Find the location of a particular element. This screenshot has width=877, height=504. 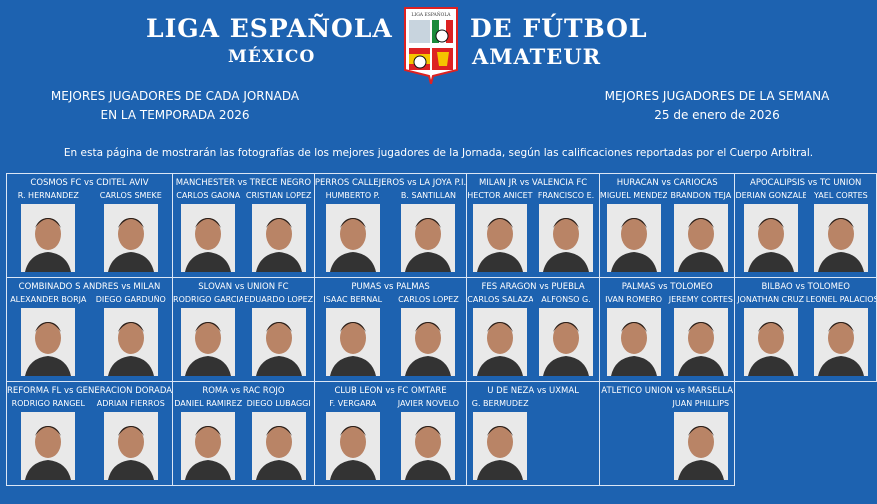

player-name-right is located at coordinates (566, 404).